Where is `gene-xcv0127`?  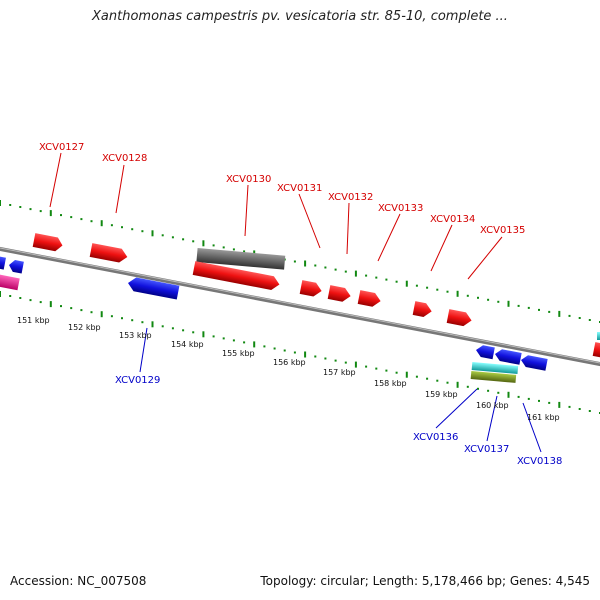
gene-xcv0127 is located at coordinates (48, 242).